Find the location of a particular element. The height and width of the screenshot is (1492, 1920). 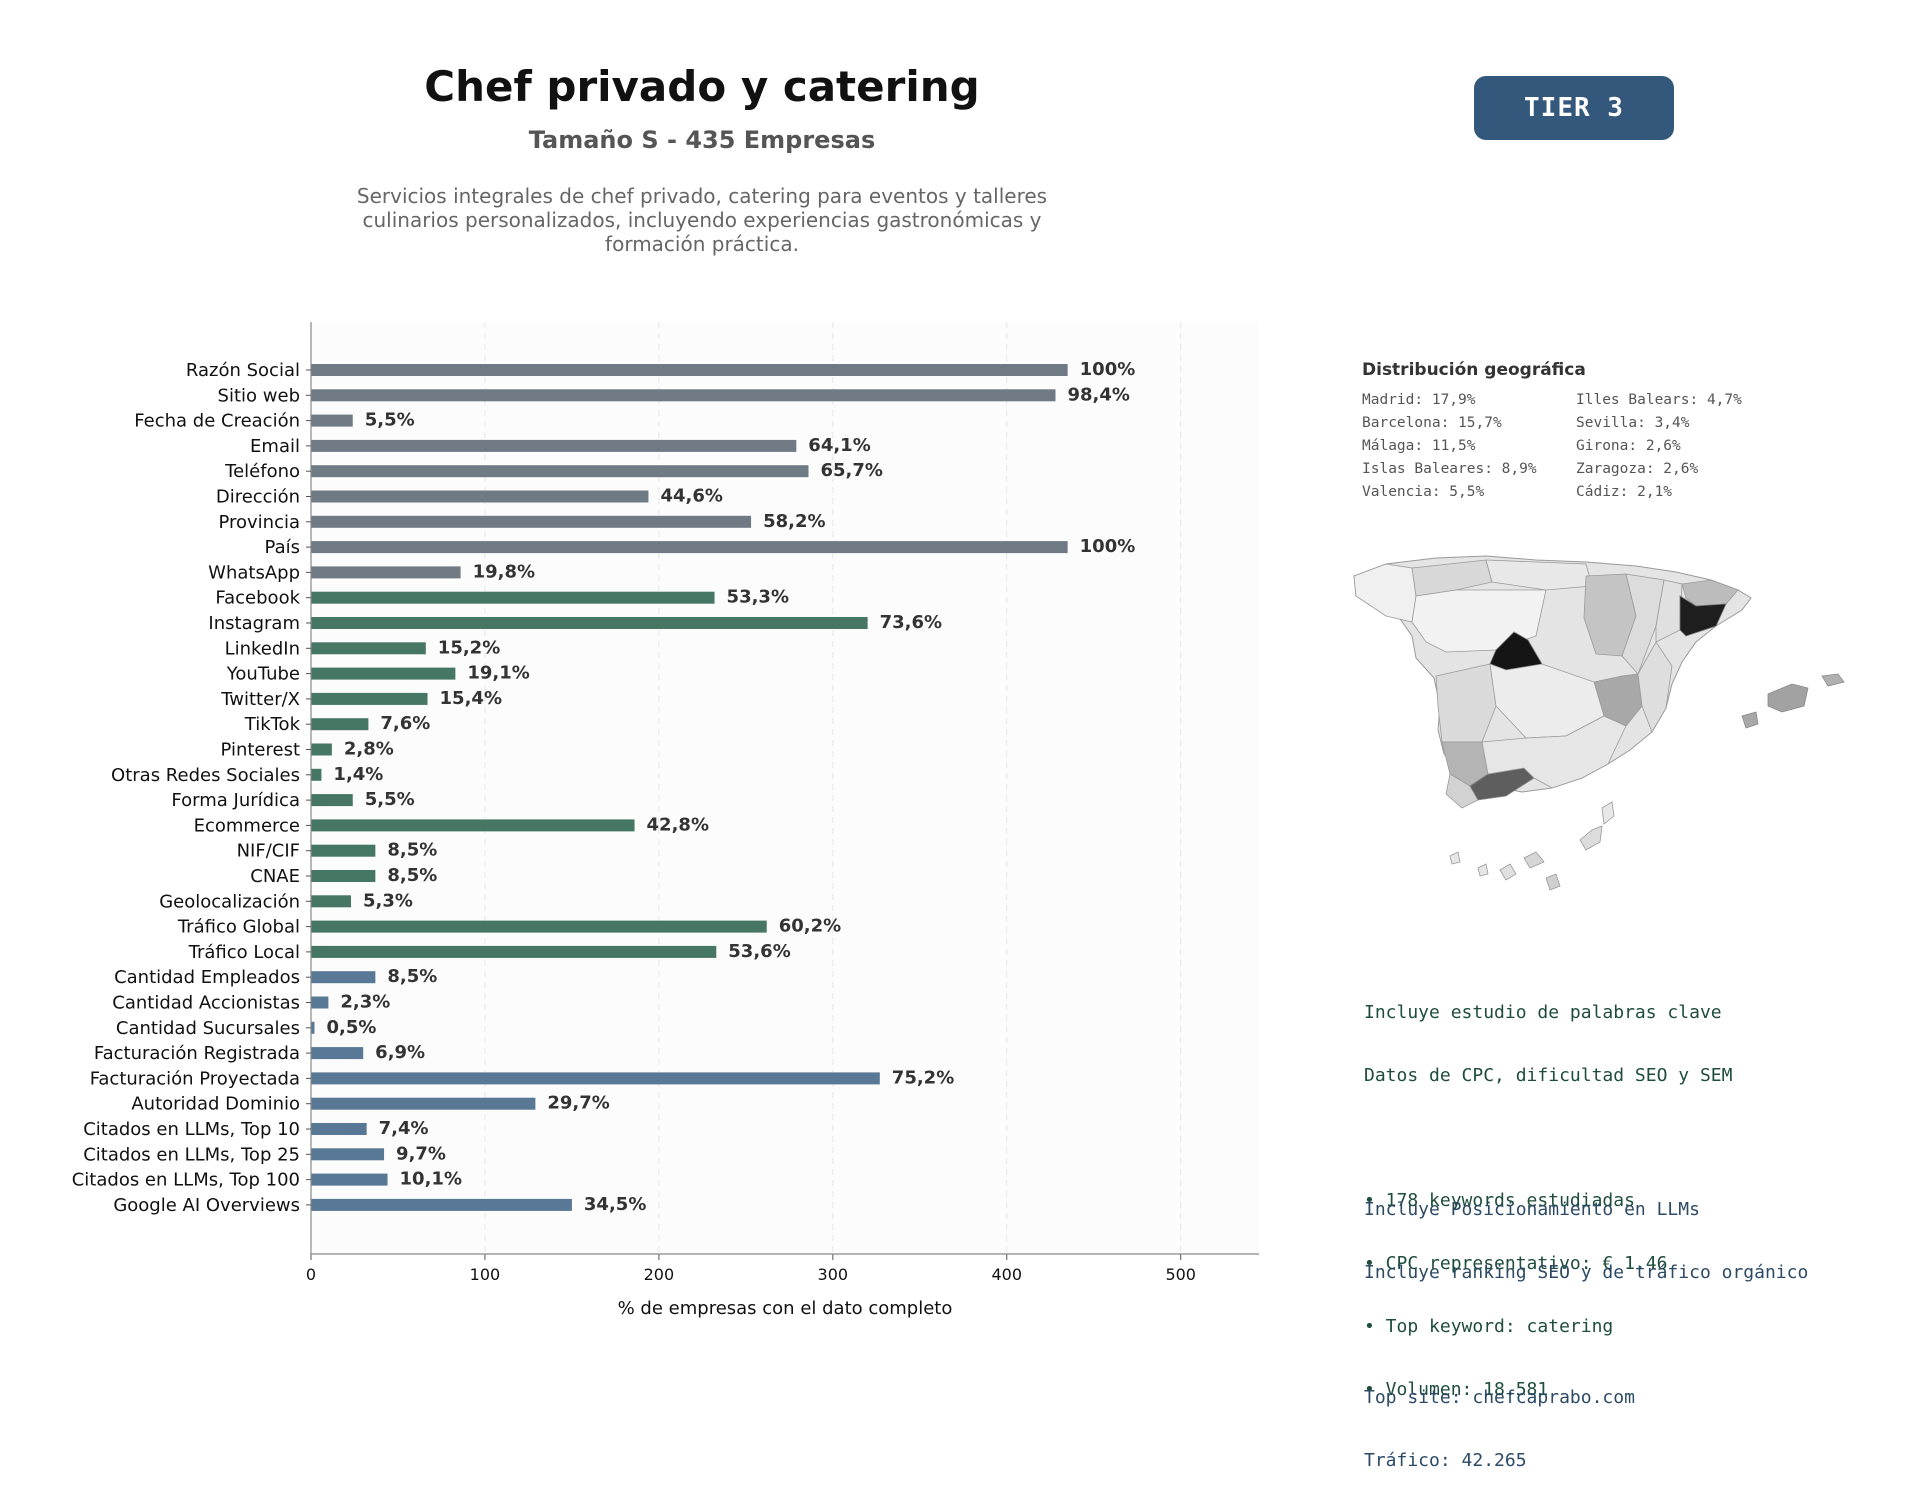

spain-map is located at coordinates (1599, 723).